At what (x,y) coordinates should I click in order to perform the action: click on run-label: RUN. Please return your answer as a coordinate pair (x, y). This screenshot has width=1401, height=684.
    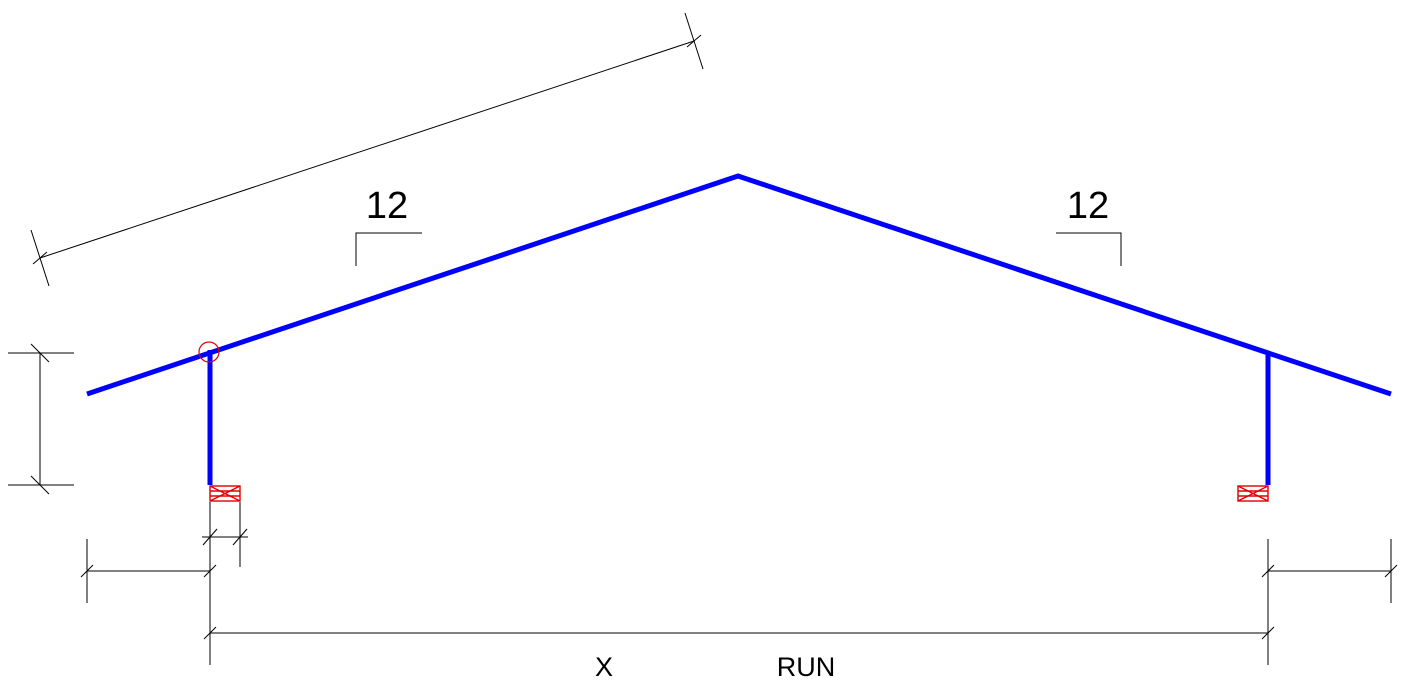
    Looking at the image, I should click on (806, 667).